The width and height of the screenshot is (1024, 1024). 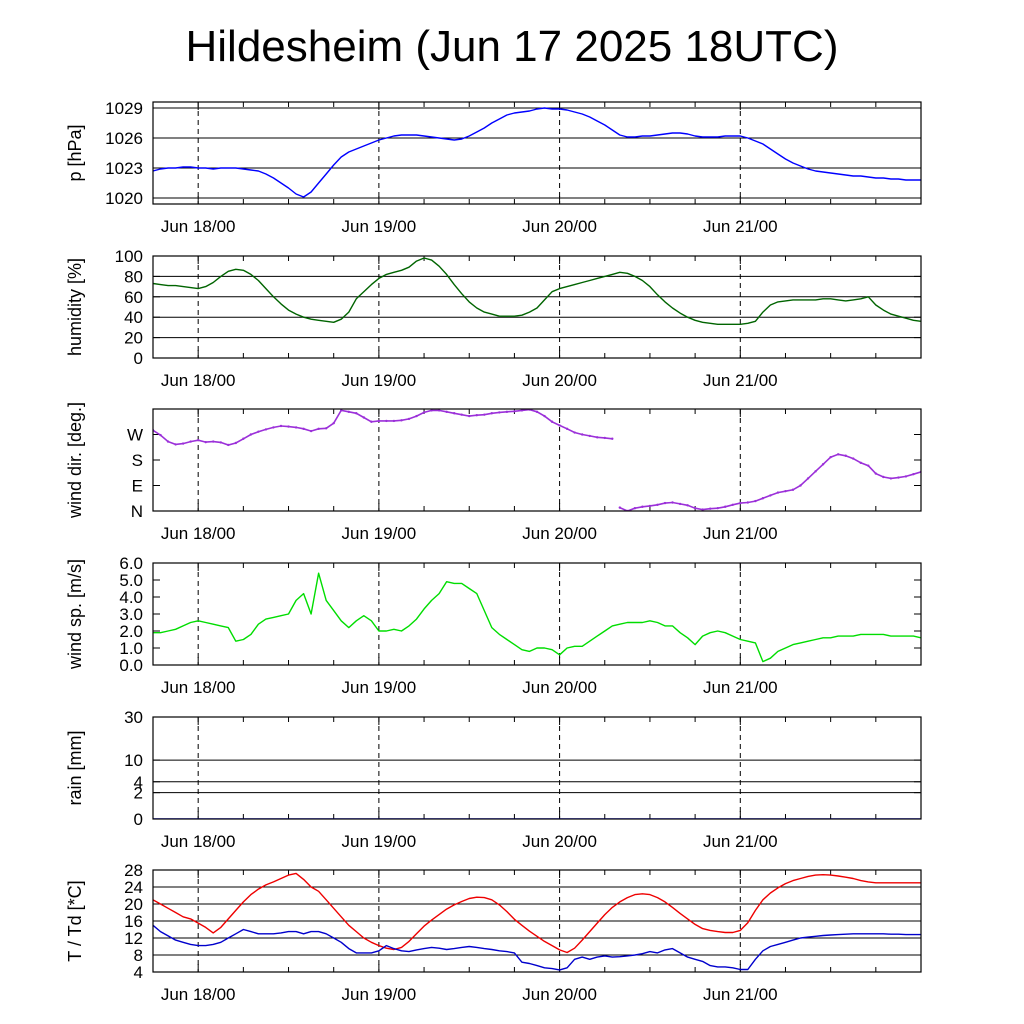 What do you see at coordinates (198, 841) in the screenshot?
I see `rain-x-tick-label: Jun 18/00` at bounding box center [198, 841].